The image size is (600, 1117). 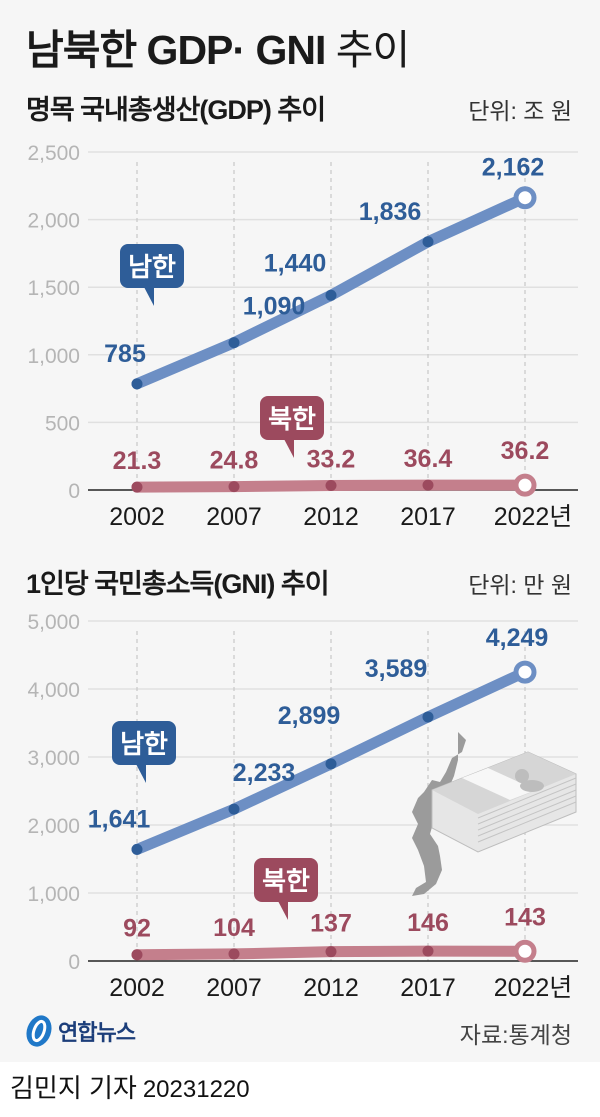 What do you see at coordinates (234, 461) in the screenshot?
I see `data-label: 24.8` at bounding box center [234, 461].